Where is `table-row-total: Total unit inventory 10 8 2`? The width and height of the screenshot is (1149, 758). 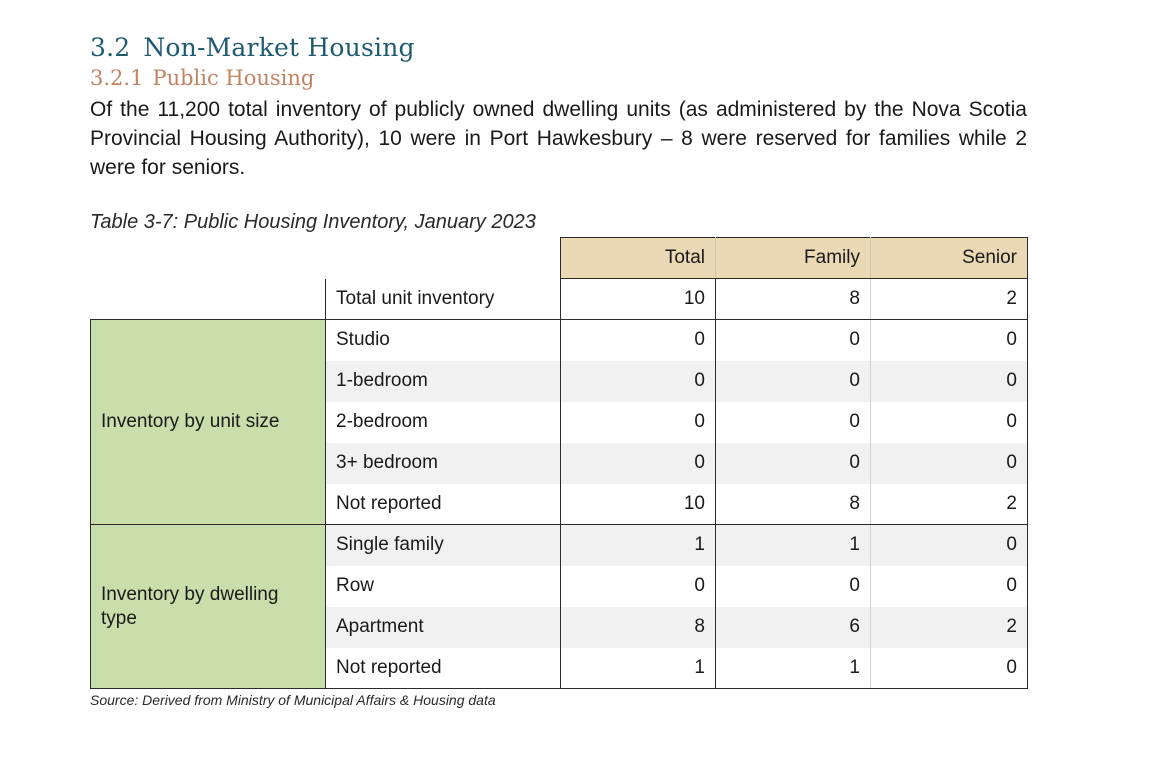
table-row-total: Total unit inventory 10 8 2 is located at coordinates (559, 299).